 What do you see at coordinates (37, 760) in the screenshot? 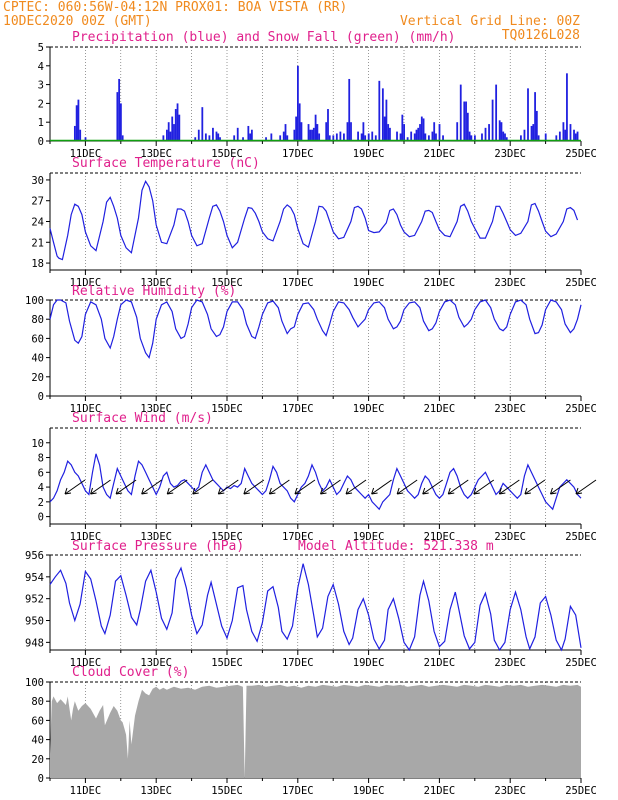
I see `y-tick-label: 20` at bounding box center [37, 760].